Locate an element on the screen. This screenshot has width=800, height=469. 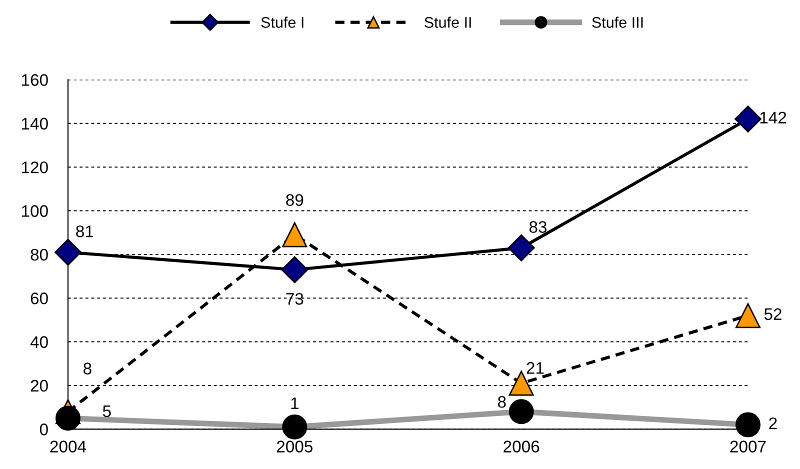
data-label: 142 is located at coordinates (773, 118).